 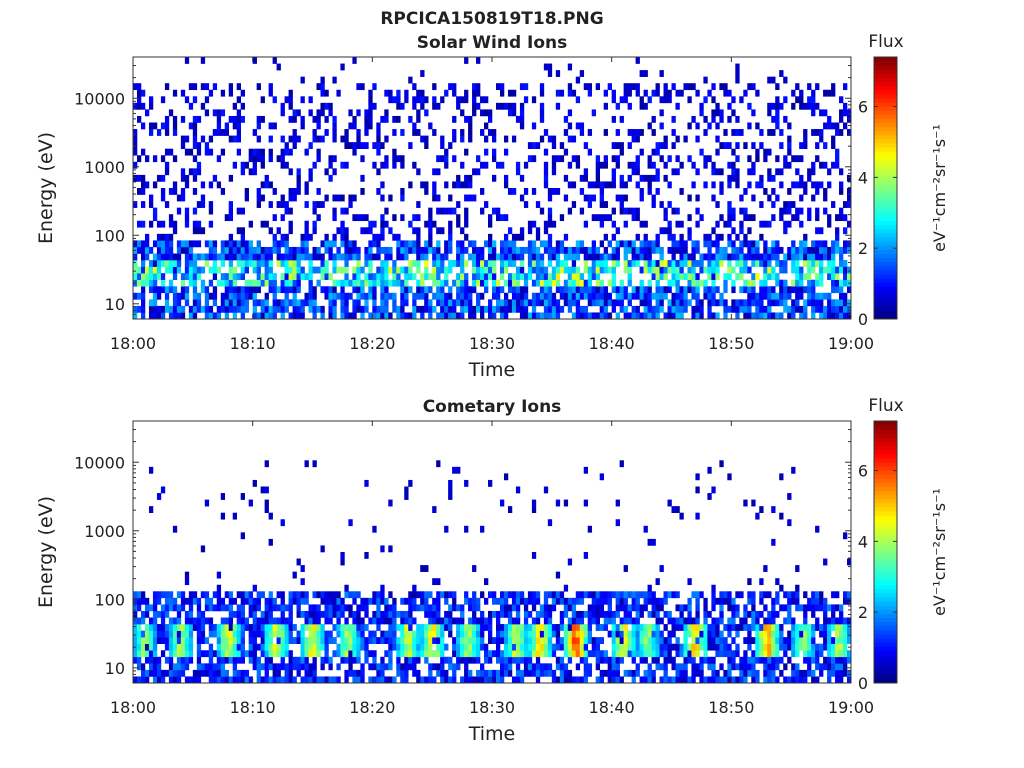 I want to click on y-axis-label: Energy (eV), so click(x=46, y=188).